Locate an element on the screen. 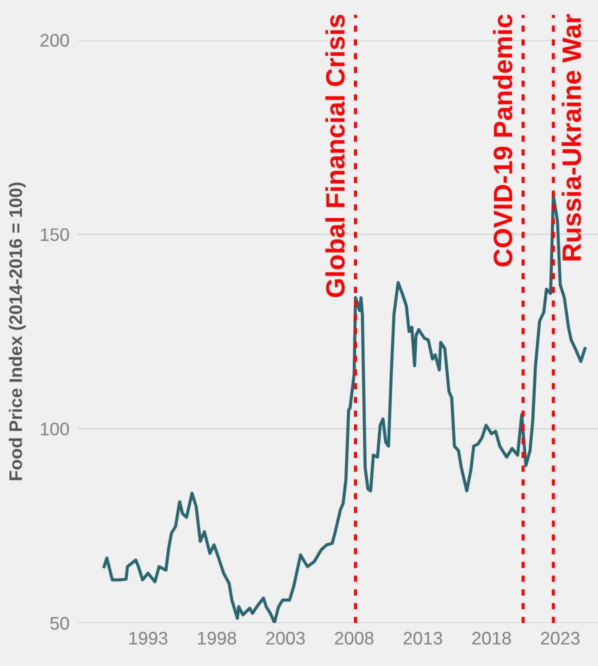 Image resolution: width=598 pixels, height=666 pixels. x-tick-label: 2013 is located at coordinates (423, 638).